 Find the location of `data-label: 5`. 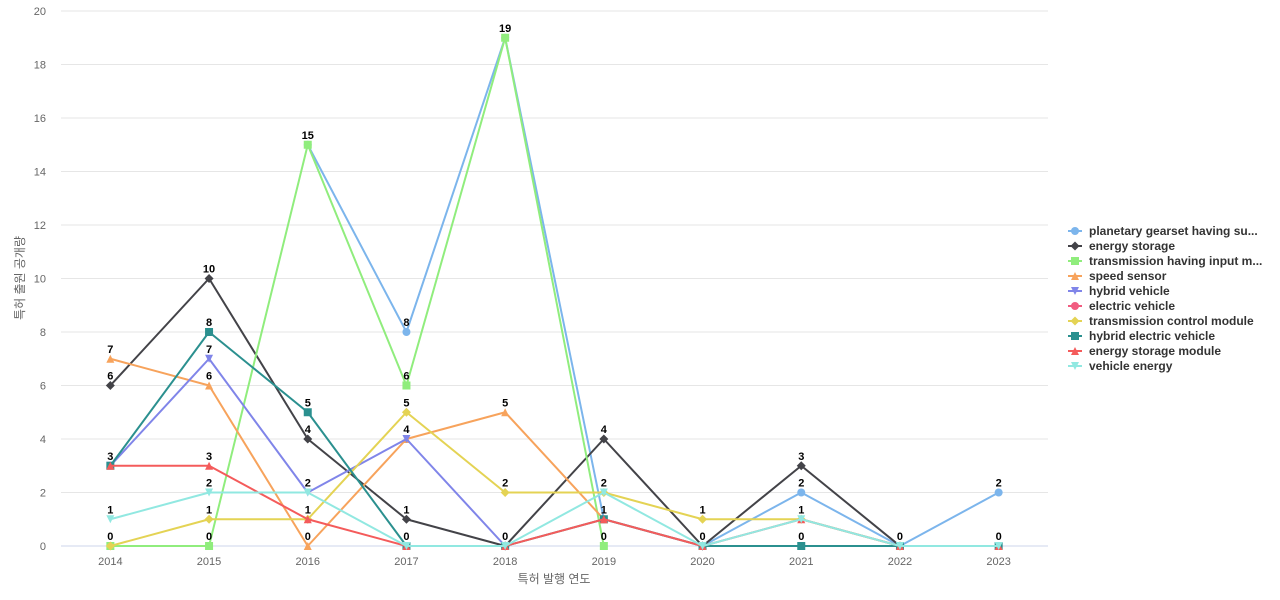

data-label: 5 is located at coordinates (406, 403).